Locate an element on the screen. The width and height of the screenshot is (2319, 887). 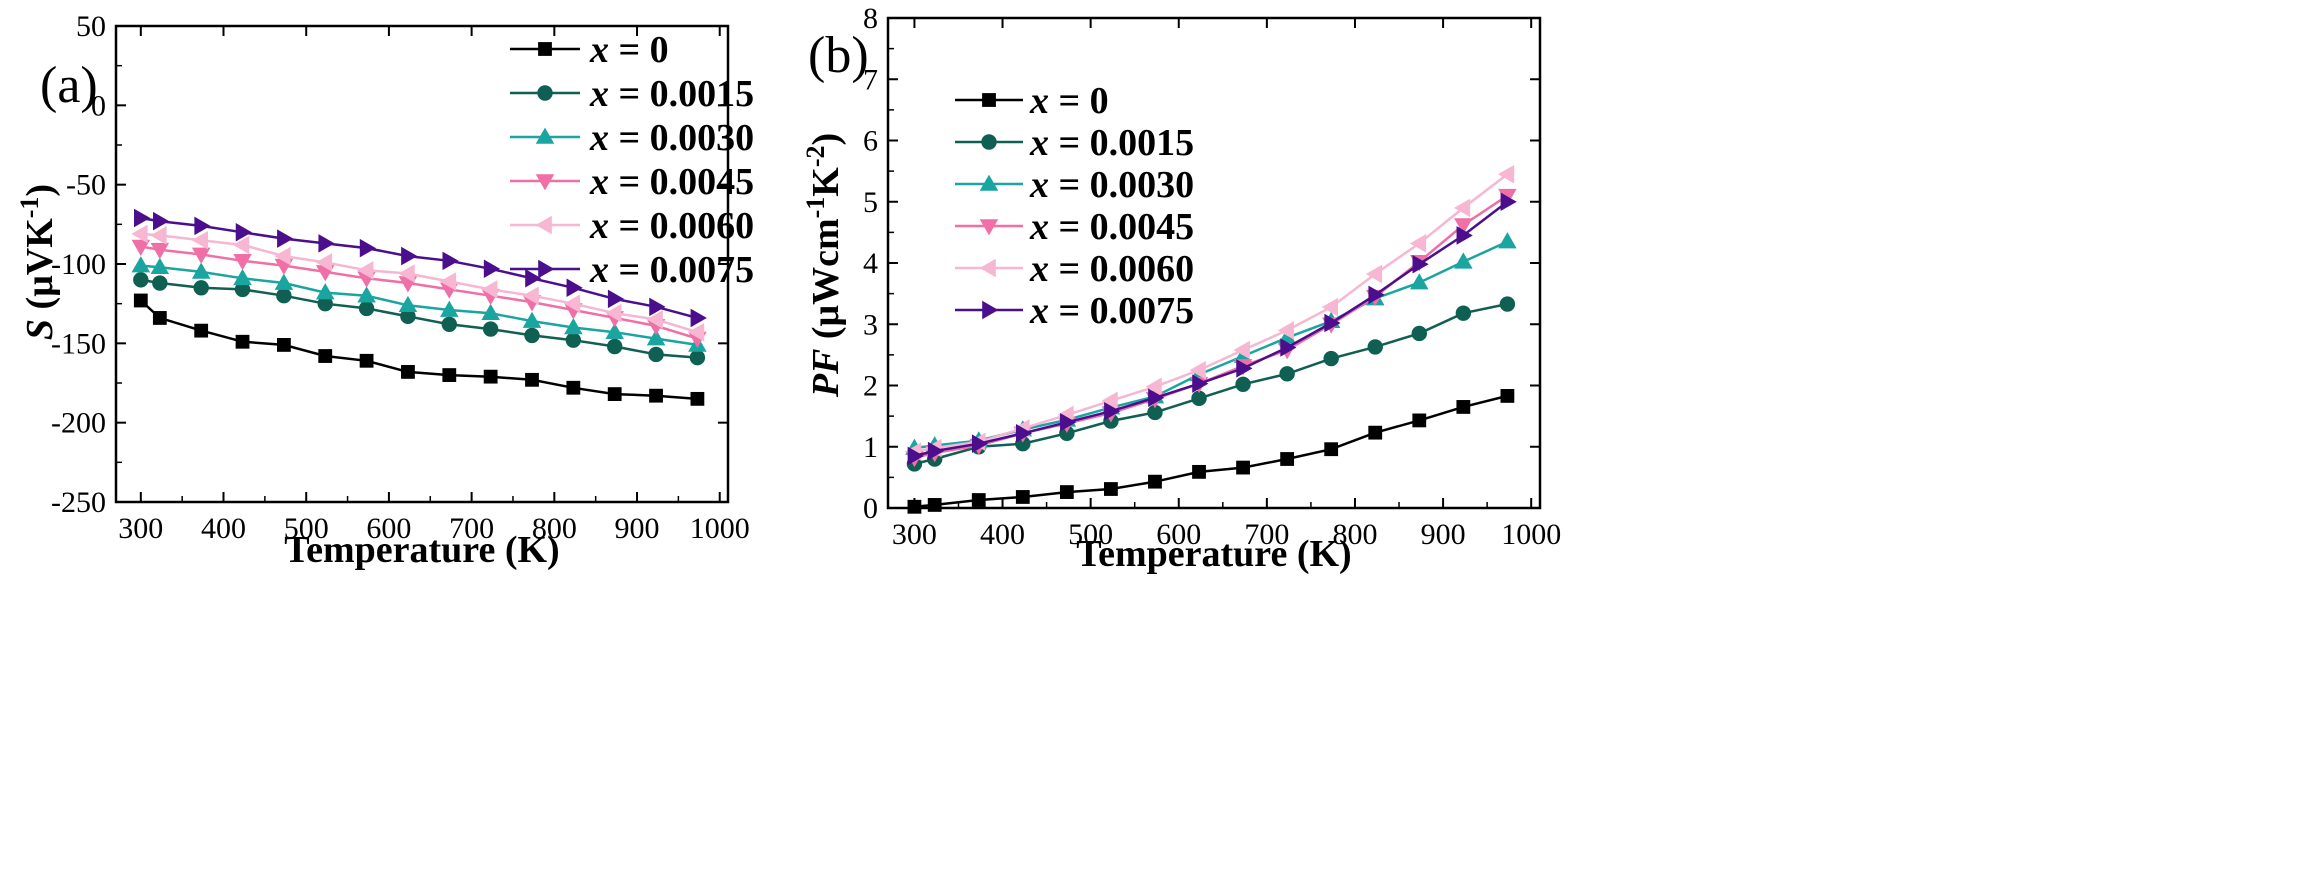
y-tick-label: 8 is located at coordinates (870, 18).